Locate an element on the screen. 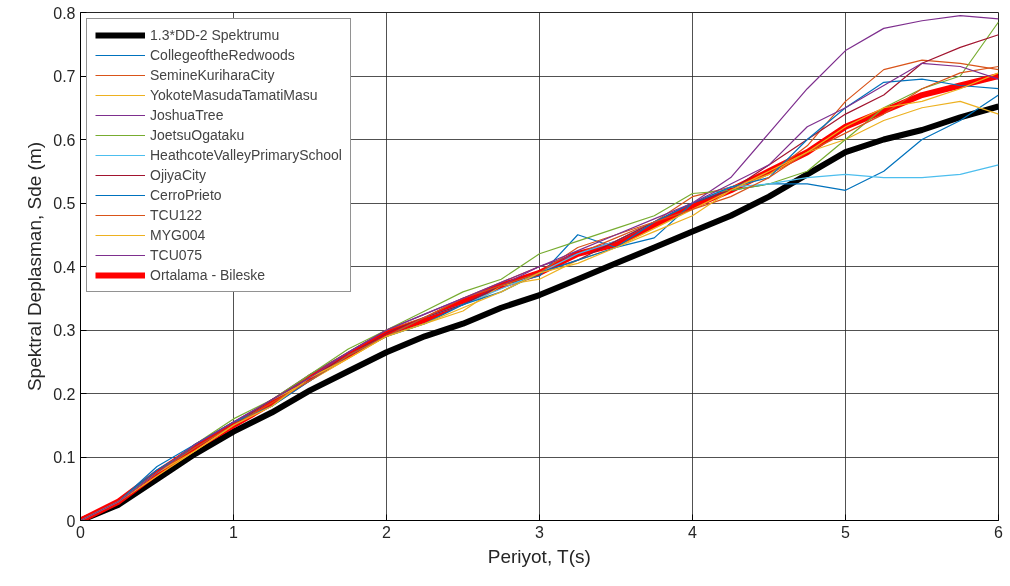 The width and height of the screenshot is (1010, 586). legend-label: SemineKuriharaCity is located at coordinates (212, 75).